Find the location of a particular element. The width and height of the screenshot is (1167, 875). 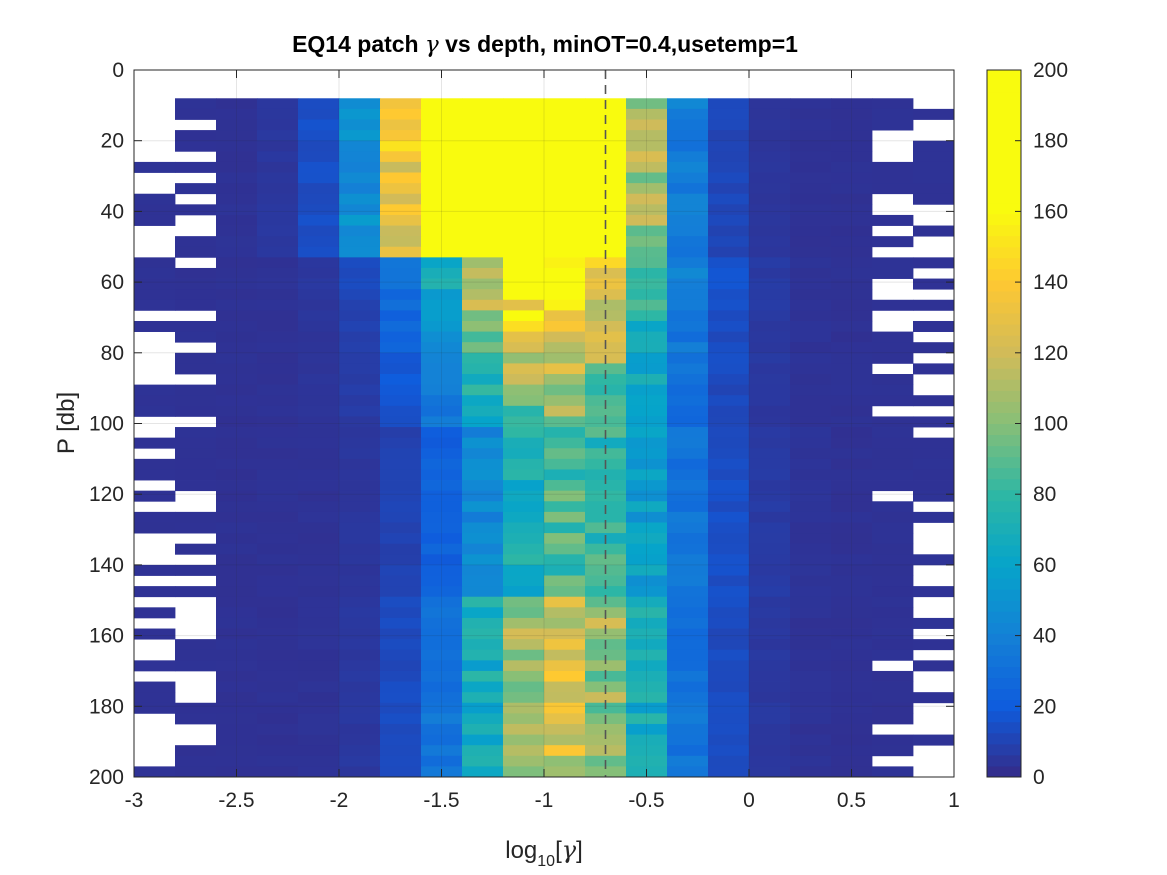

colorbar-tick-label: 140 is located at coordinates (1050, 282).